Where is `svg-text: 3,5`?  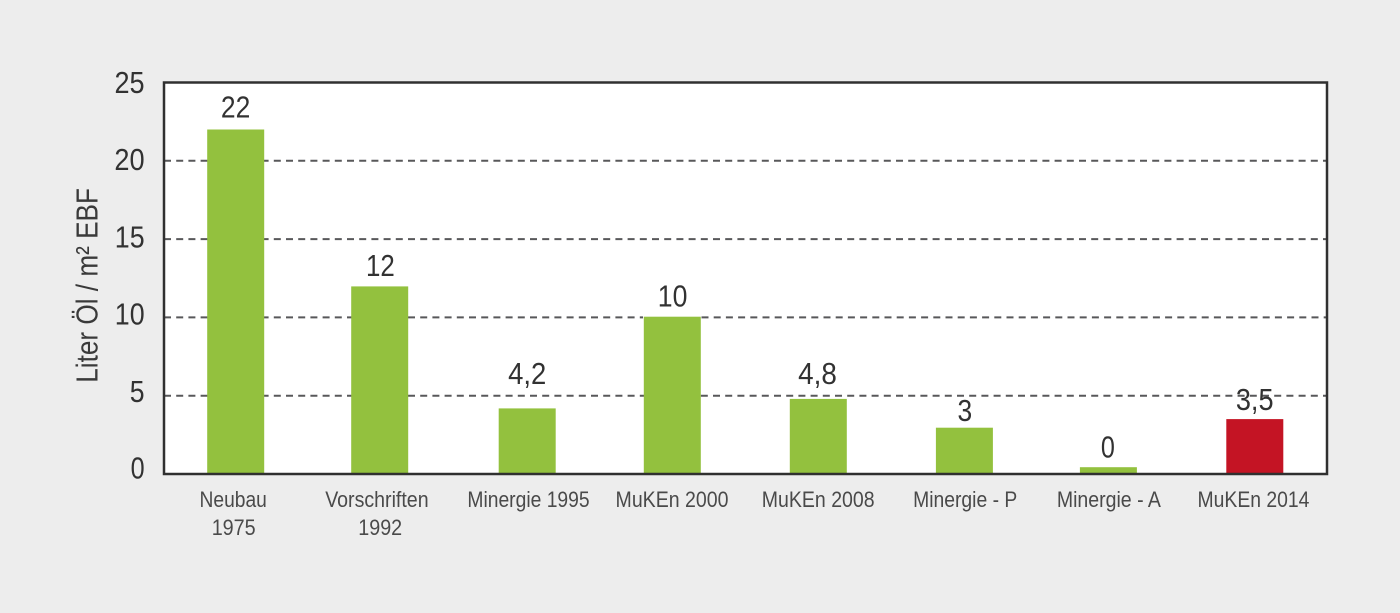
svg-text: 3,5 is located at coordinates (1255, 399).